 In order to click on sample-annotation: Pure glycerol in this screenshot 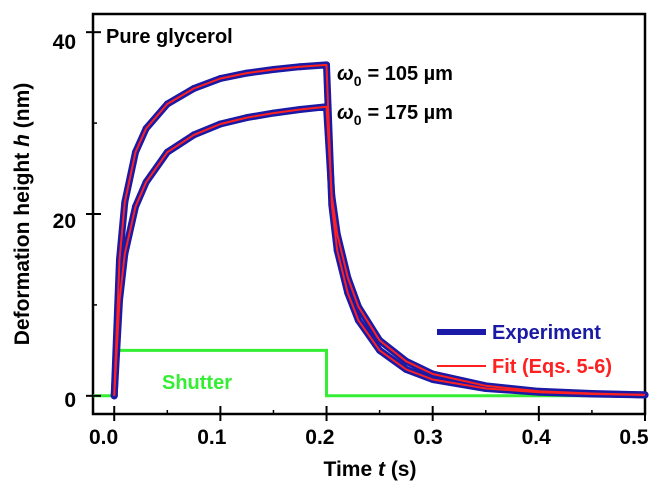, I will do `click(169, 37)`.